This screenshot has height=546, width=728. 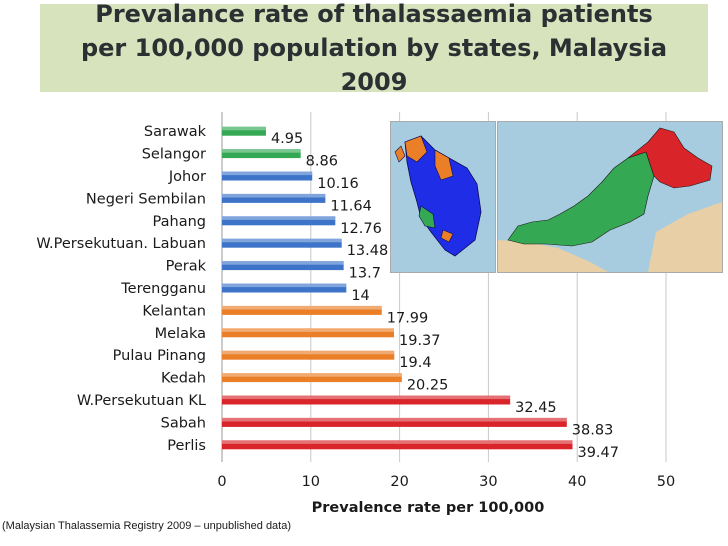 I want to click on category-label: Sabah, so click(x=183, y=423).